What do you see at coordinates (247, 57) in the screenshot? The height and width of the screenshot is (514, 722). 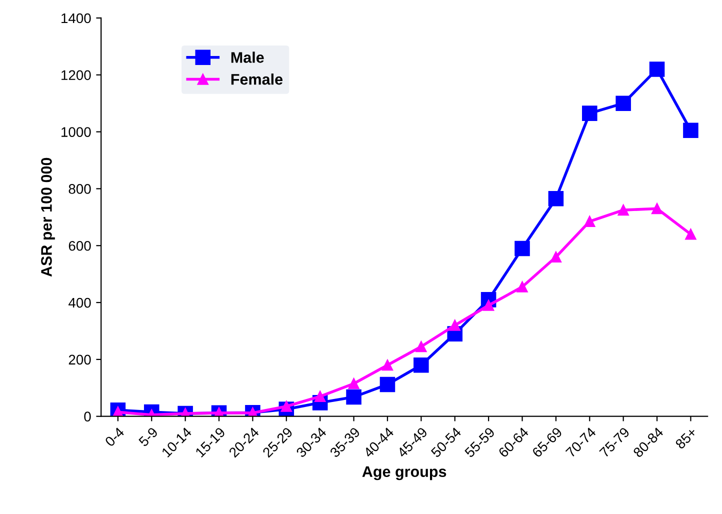 I see `legend-label: Male` at bounding box center [247, 57].